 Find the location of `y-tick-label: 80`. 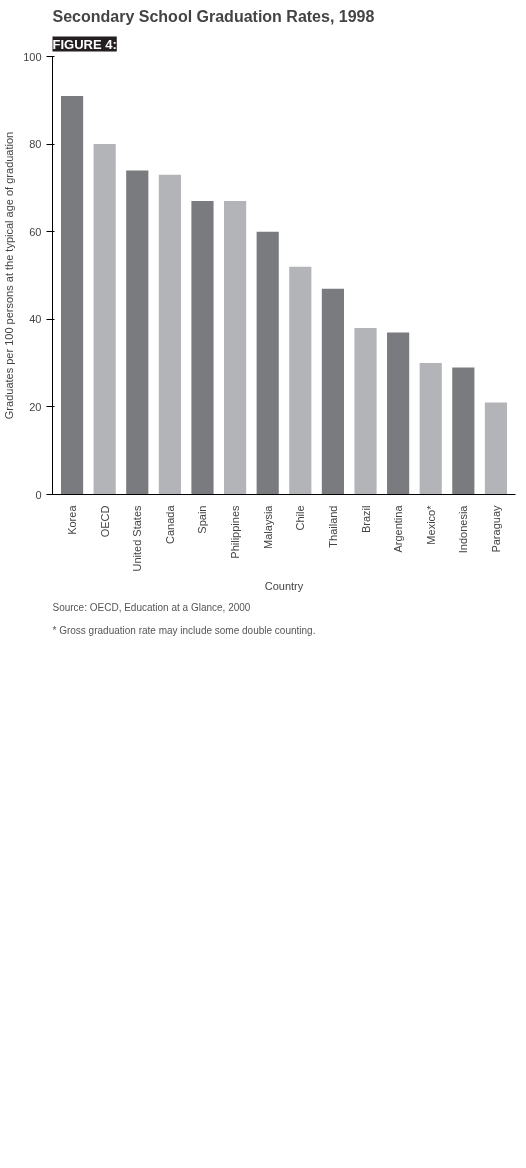

y-tick-label: 80 is located at coordinates (35, 144).